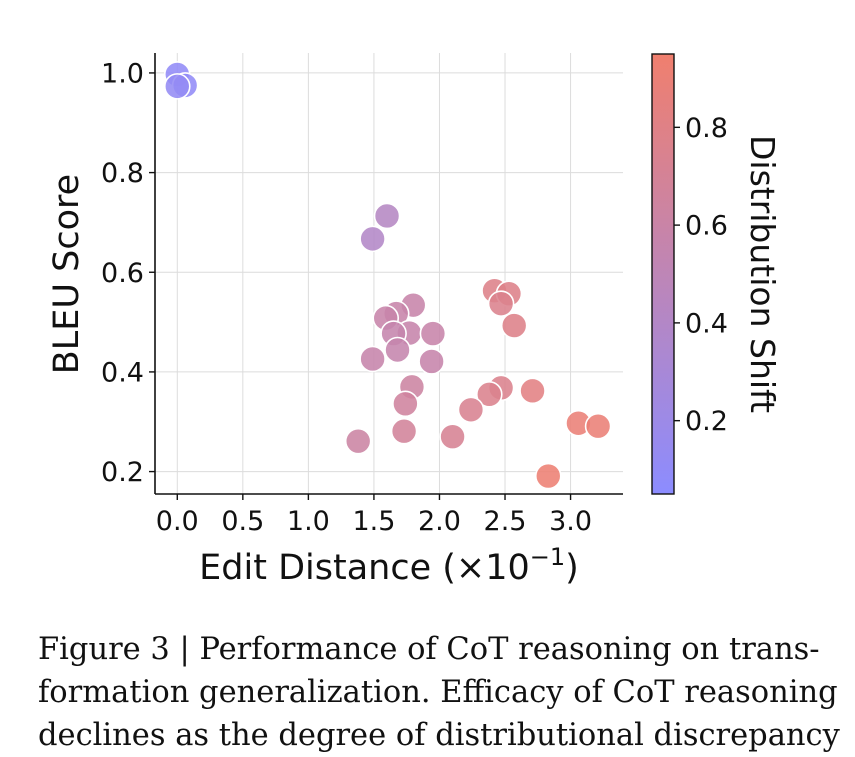 Image resolution: width=855 pixels, height=757 pixels. What do you see at coordinates (439, 521) in the screenshot?
I see `x-tick-label: 2.0` at bounding box center [439, 521].